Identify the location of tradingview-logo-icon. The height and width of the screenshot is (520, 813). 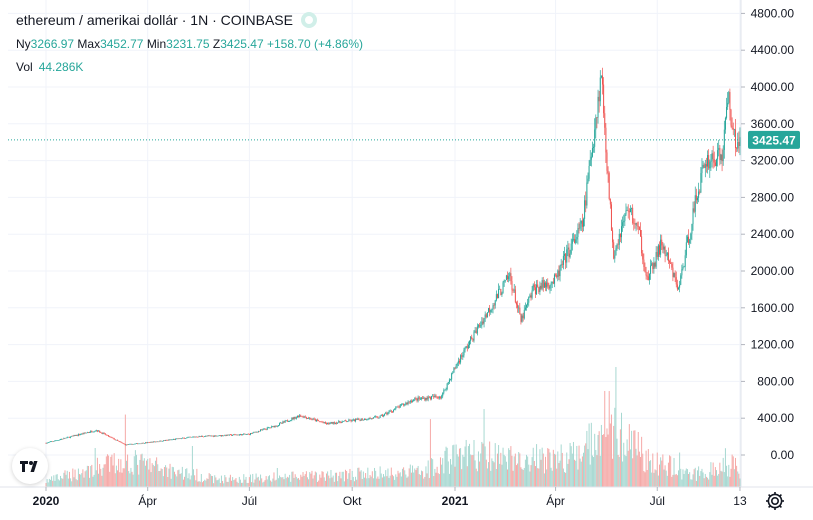
(30, 466).